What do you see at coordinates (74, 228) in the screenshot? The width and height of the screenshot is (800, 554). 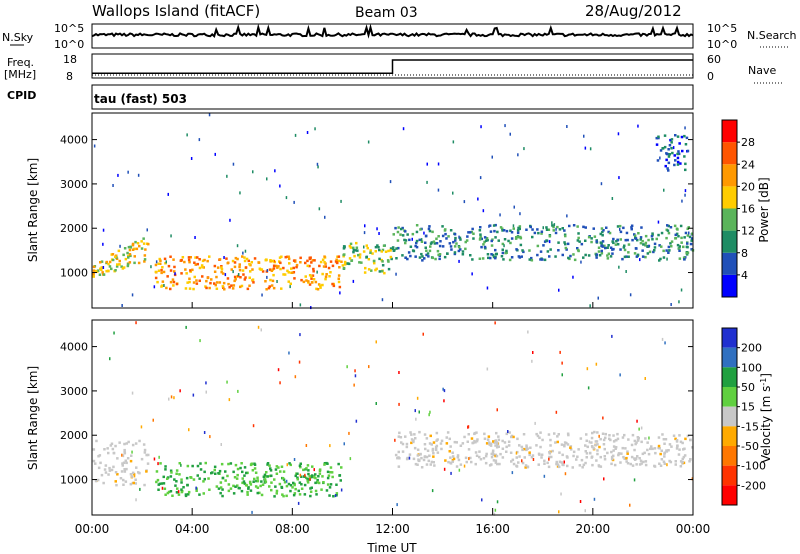 I see `y-tick-label-1: 2000` at bounding box center [74, 228].